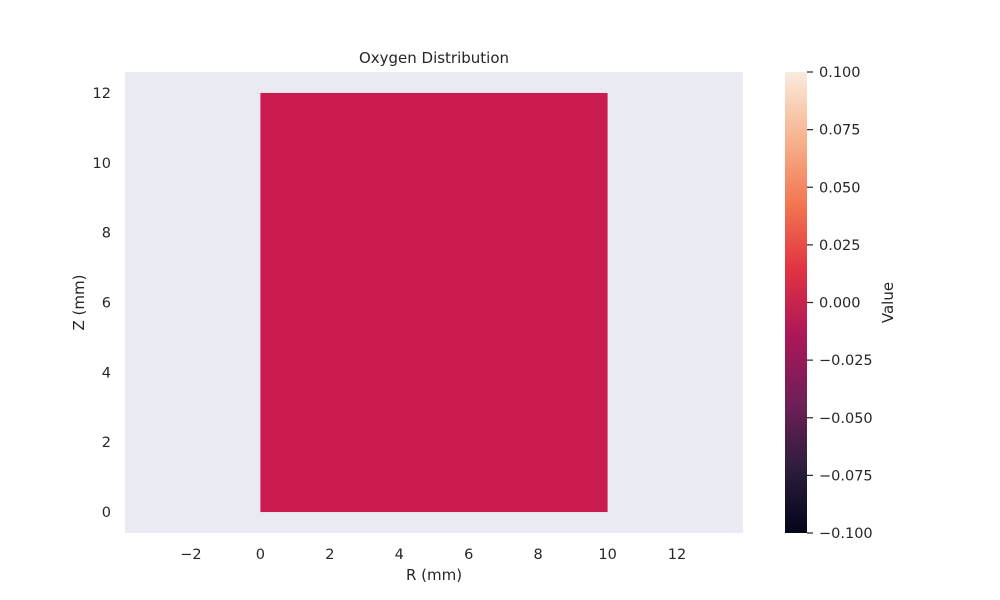  Describe the element at coordinates (796, 302) in the screenshot. I see `colorbar` at that location.